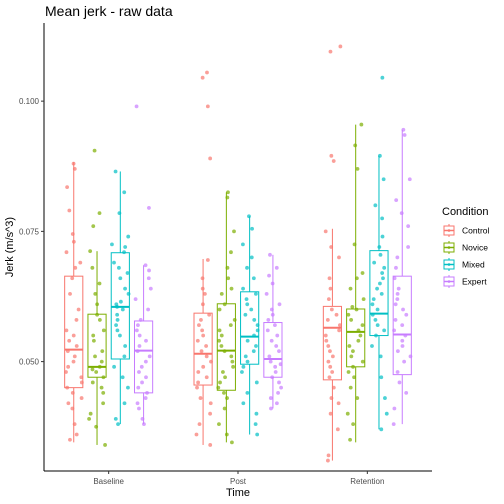 The width and height of the screenshot is (504, 504). Describe the element at coordinates (31, 232) in the screenshot. I see `y-axis-ticks: 0.050 0.075 0.100` at that location.